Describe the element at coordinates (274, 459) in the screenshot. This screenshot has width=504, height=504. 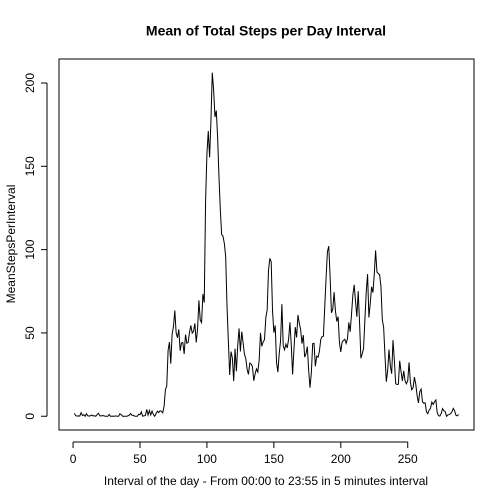
I see `x-tick-label: 150` at that location.